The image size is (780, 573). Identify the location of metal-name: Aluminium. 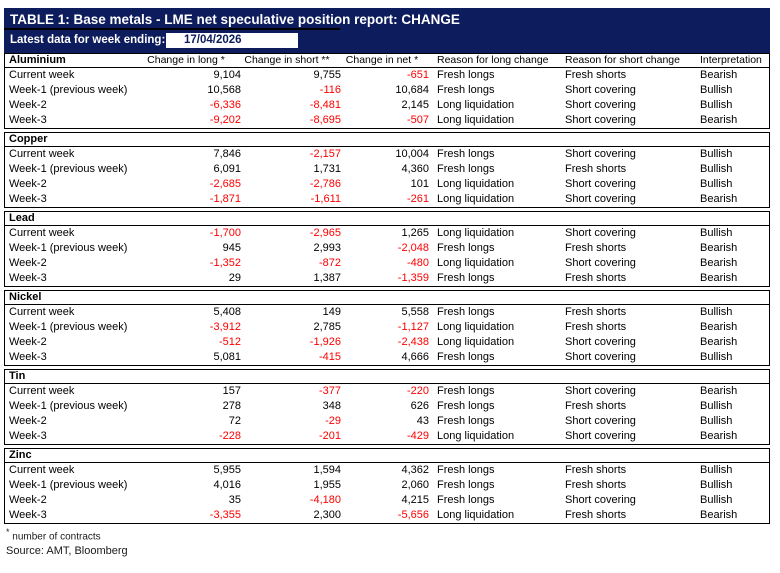
(37, 60).